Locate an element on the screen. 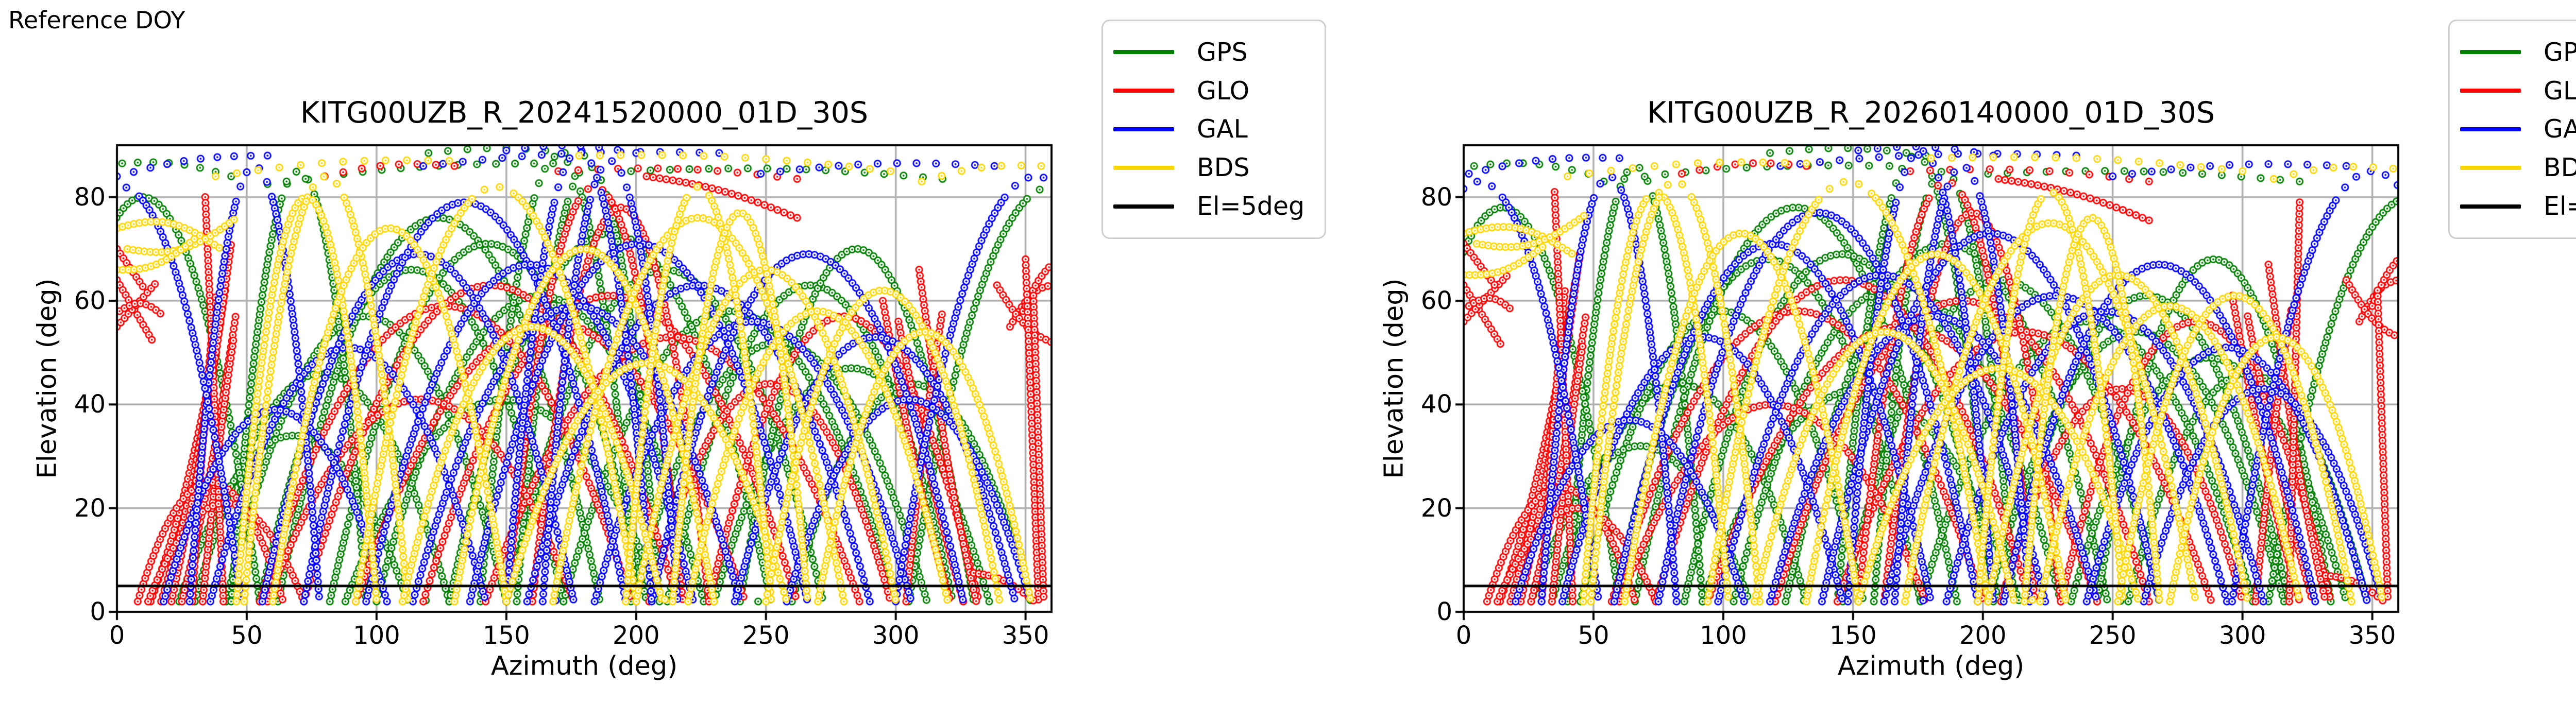 The height and width of the screenshot is (720, 2576). x-axis-label-left: Azimuth (deg) is located at coordinates (584, 666).